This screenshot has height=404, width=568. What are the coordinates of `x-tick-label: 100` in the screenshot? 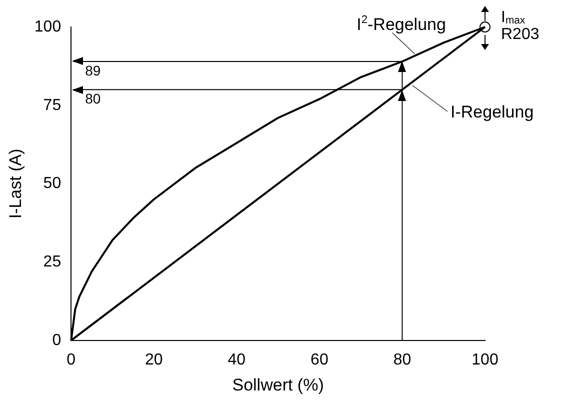 It's located at (485, 359).